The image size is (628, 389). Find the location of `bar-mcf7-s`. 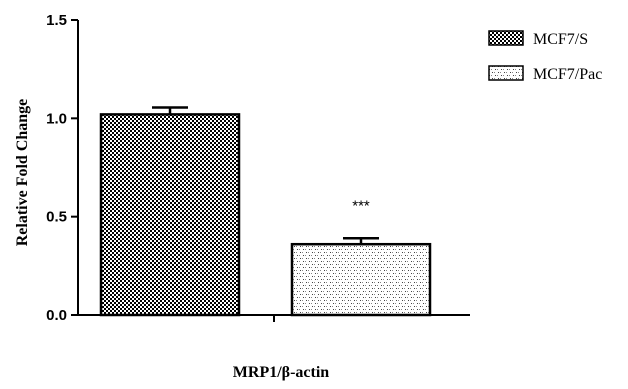

bar-mcf7-s is located at coordinates (170, 215).